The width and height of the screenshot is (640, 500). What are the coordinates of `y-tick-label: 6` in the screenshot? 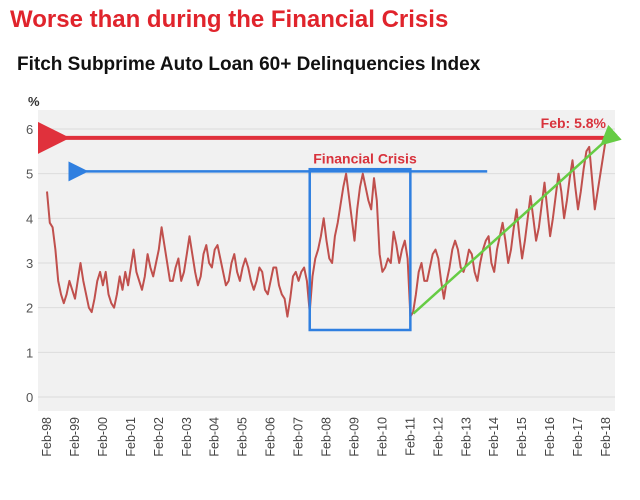 It's located at (29, 129).